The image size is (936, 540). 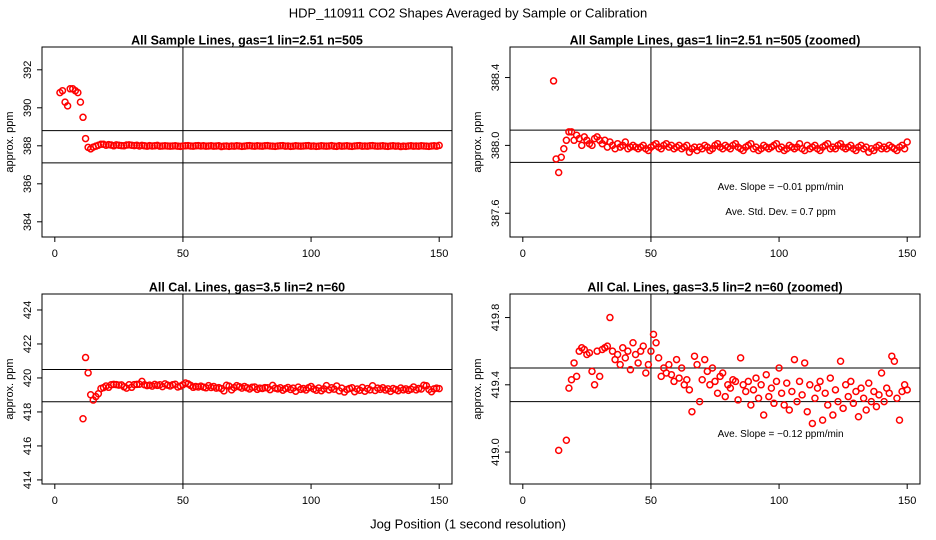 I want to click on x-axis-label: Jog Position (1 second resolution), so click(x=468, y=523).